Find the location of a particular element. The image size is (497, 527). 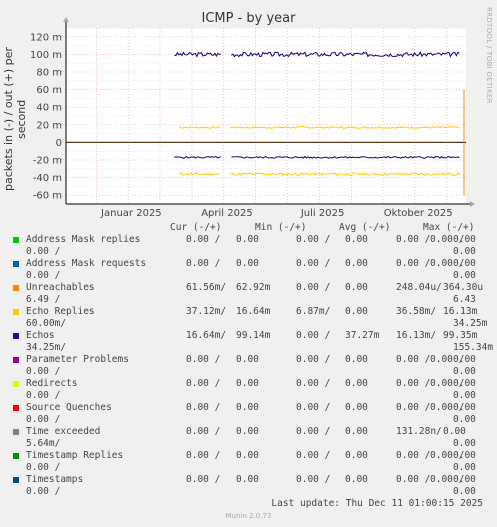

legend-avg-b: 99.35m is located at coordinates (460, 335).